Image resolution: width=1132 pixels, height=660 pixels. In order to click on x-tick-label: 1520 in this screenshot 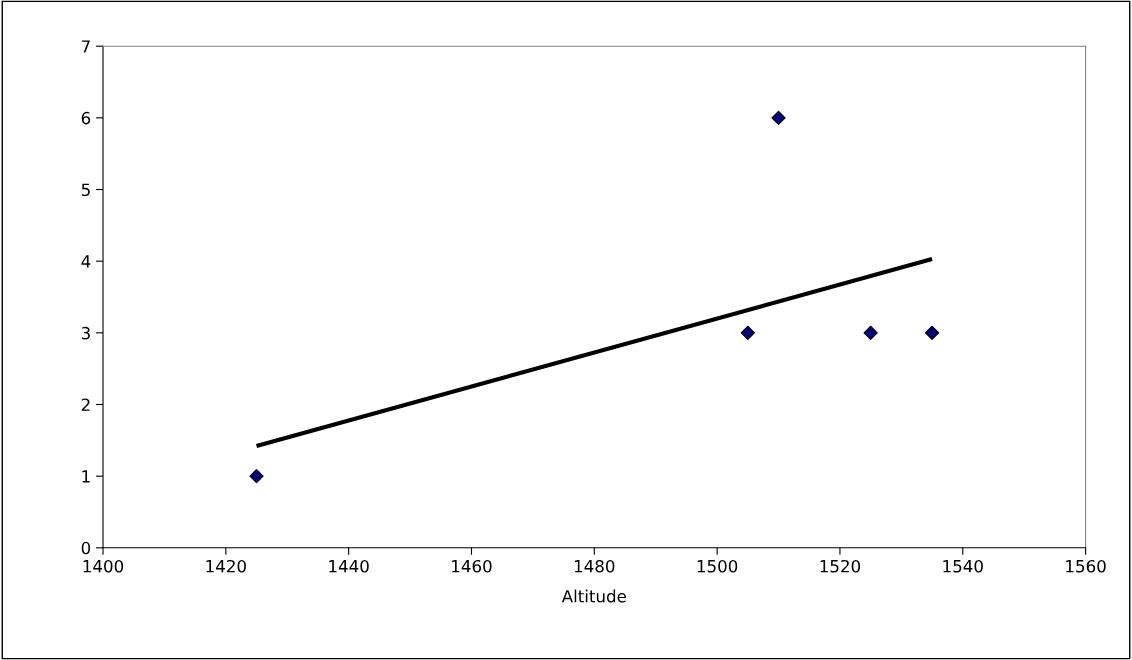, I will do `click(840, 566)`.